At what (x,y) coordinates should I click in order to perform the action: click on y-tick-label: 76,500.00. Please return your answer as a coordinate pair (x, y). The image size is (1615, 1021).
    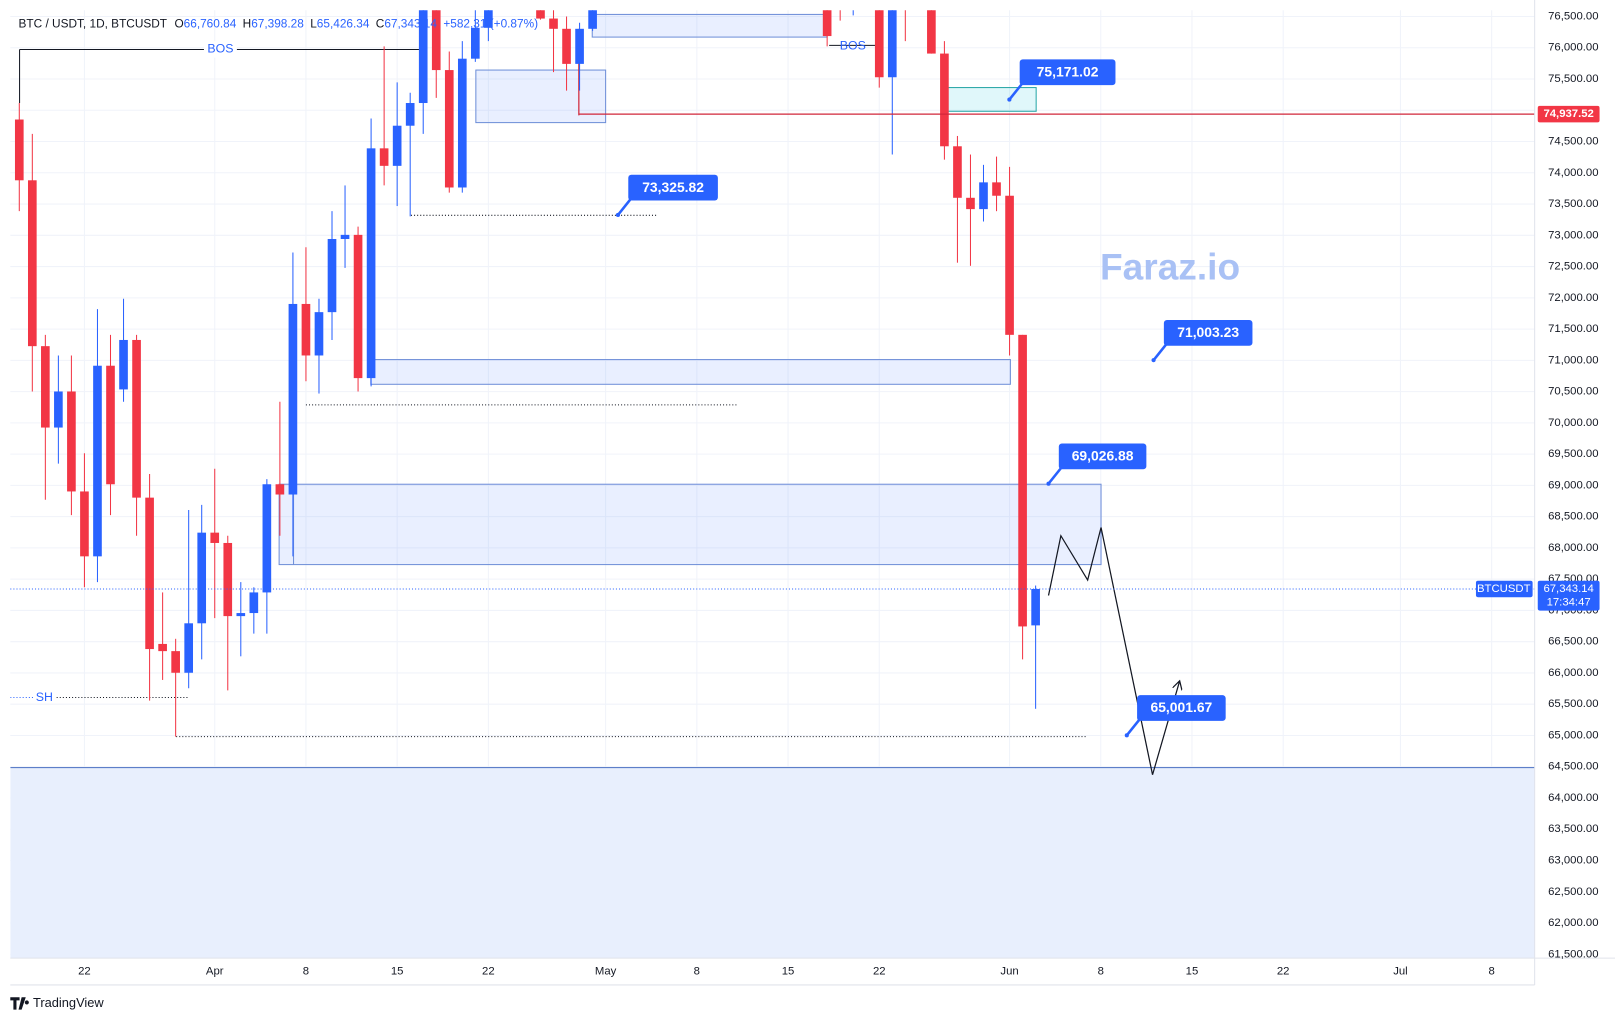
    Looking at the image, I should click on (1573, 16).